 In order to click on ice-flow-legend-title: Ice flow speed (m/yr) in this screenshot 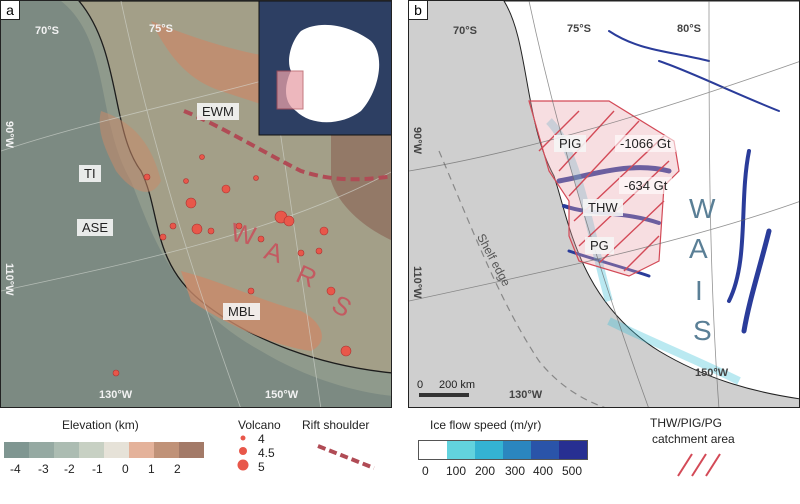, I will do `click(486, 425)`.